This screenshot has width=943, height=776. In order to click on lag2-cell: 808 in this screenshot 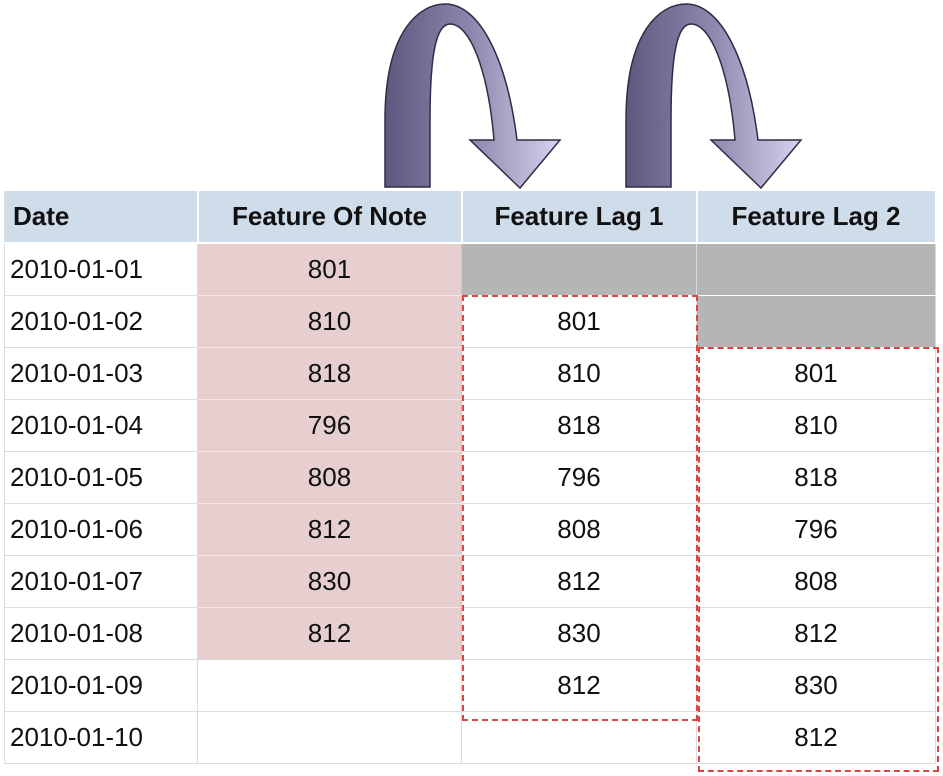, I will do `click(816, 581)`.